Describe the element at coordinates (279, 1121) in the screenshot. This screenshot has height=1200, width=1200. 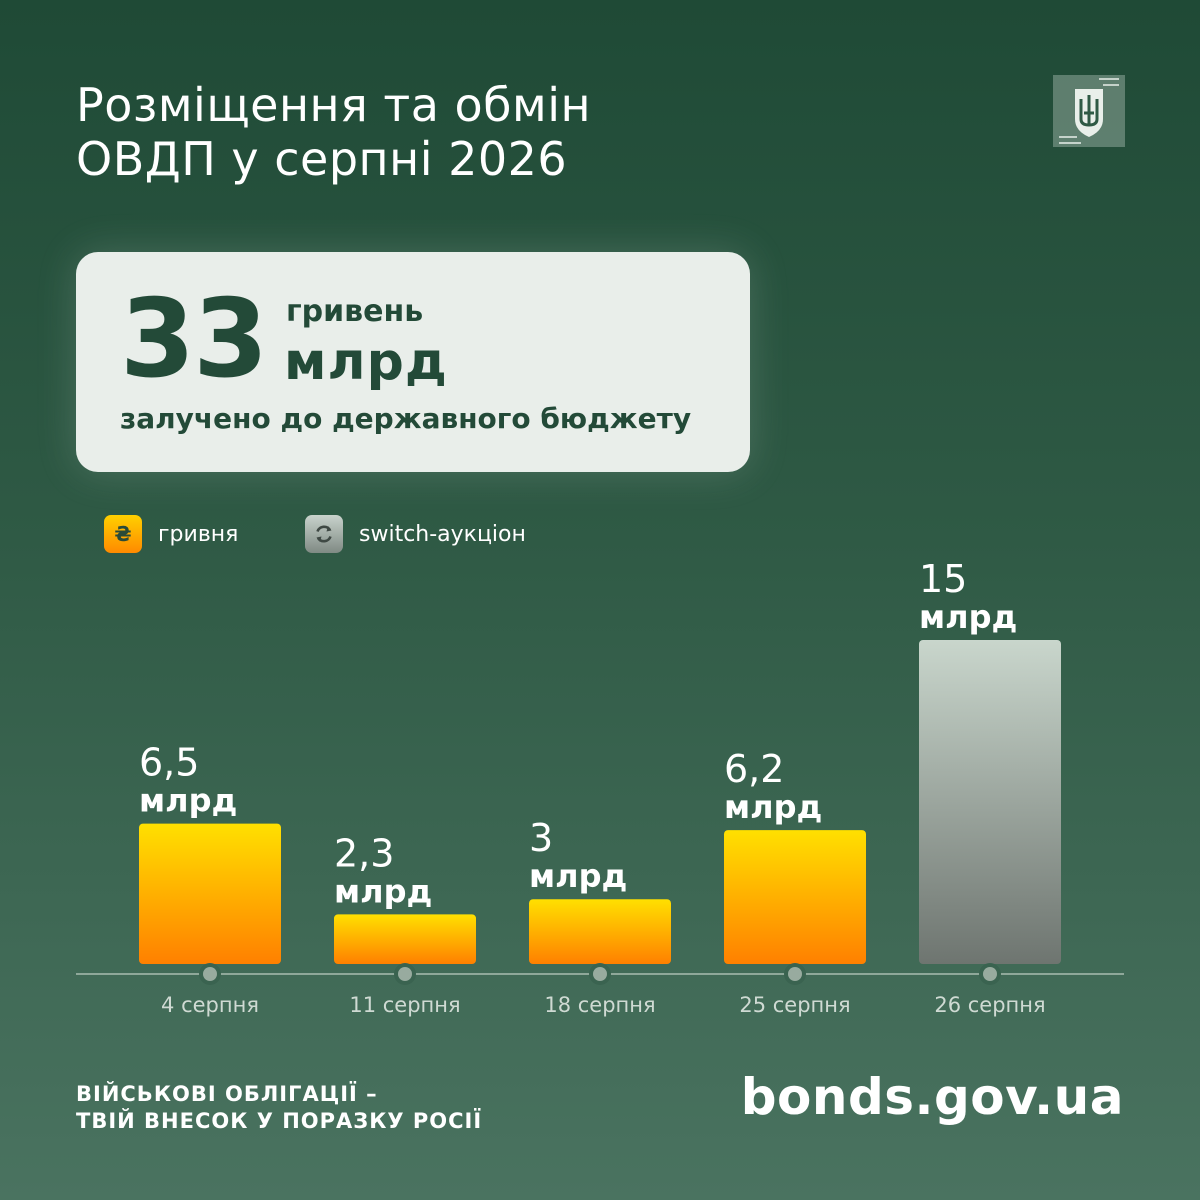
I see `footer-slogan-line-2: ТВІЙ ВНЕСОК У ПОРАЗКУ РОСІЇ` at that location.